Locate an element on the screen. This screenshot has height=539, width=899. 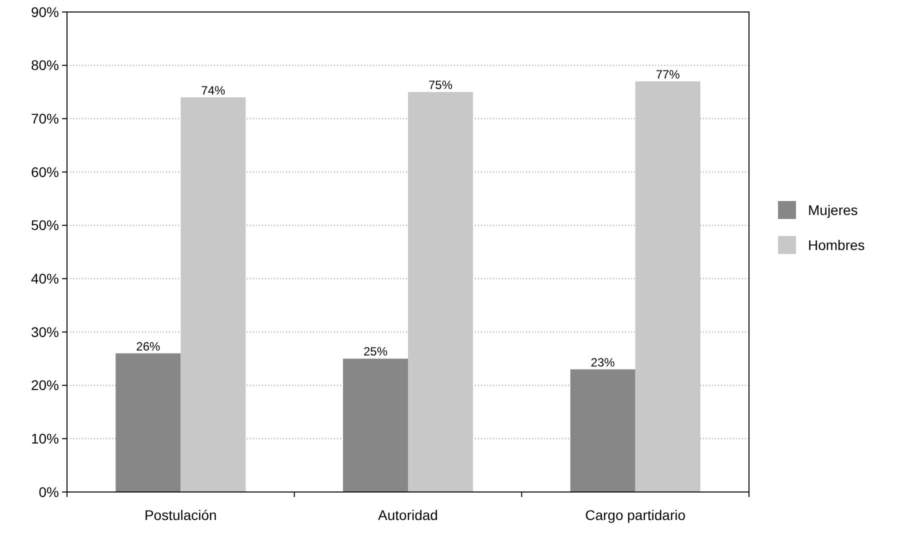
data-label: 23% is located at coordinates (603, 362).